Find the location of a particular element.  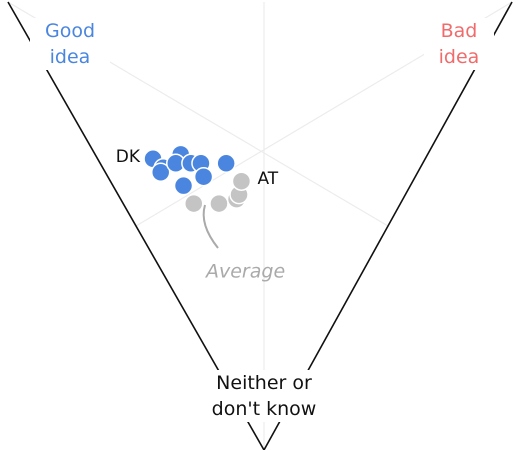

annotation-pointer is located at coordinates (210, 226).